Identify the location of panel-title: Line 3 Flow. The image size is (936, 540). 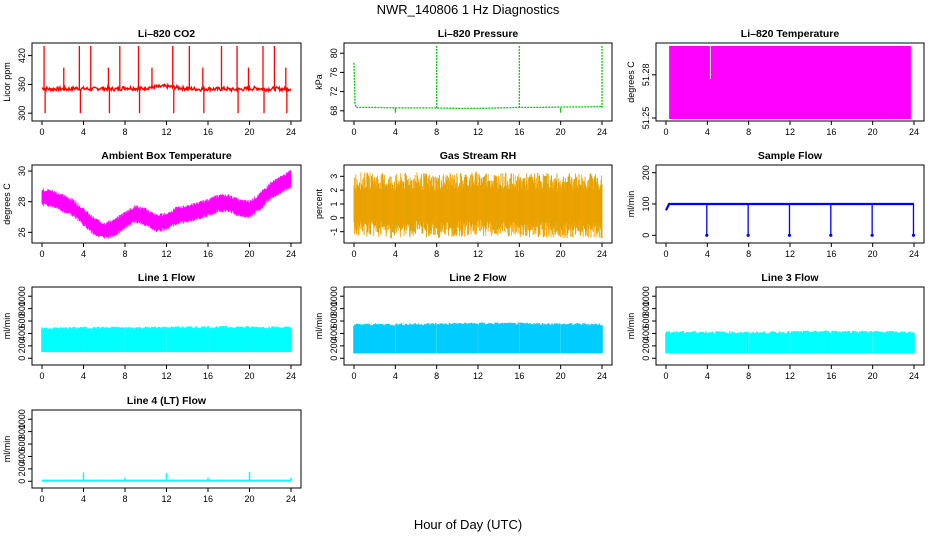
(790, 278).